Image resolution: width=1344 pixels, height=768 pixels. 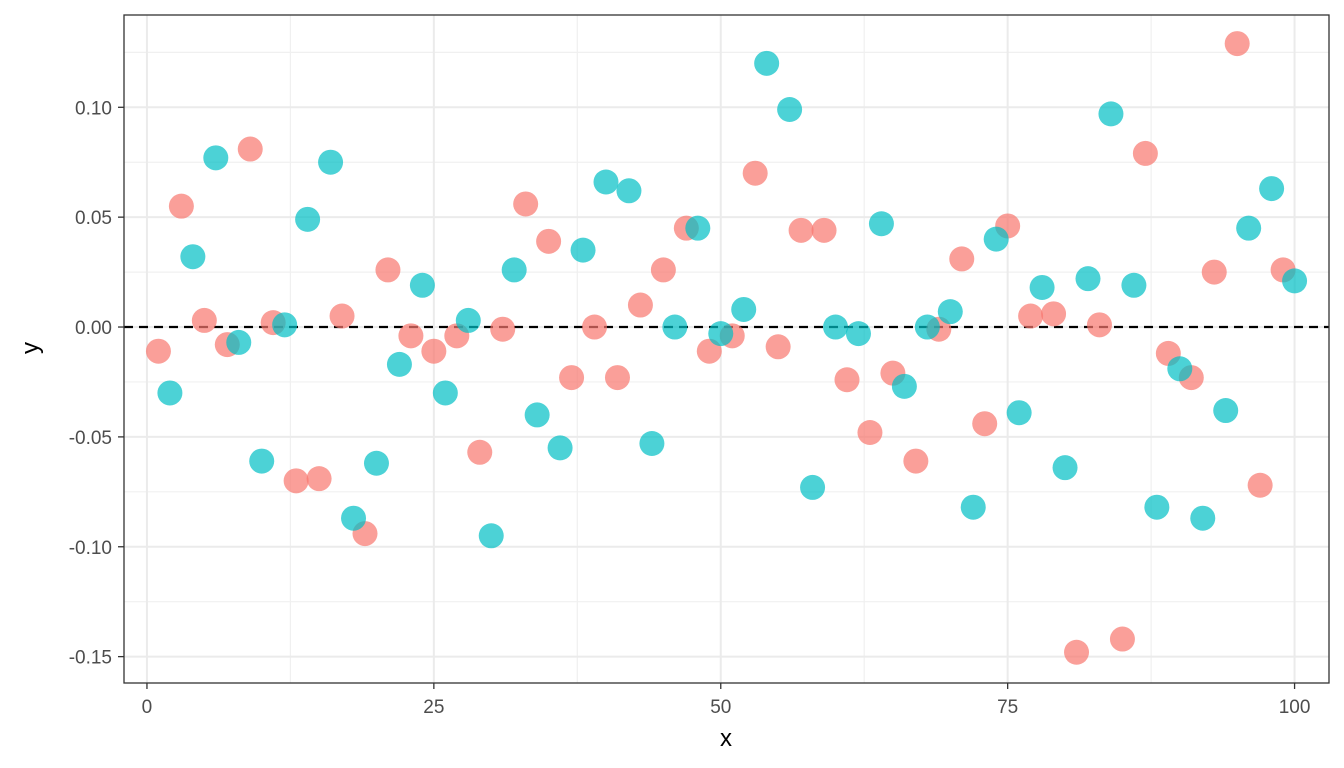 I want to click on y-tick-label: -0.10, so click(x=90, y=548).